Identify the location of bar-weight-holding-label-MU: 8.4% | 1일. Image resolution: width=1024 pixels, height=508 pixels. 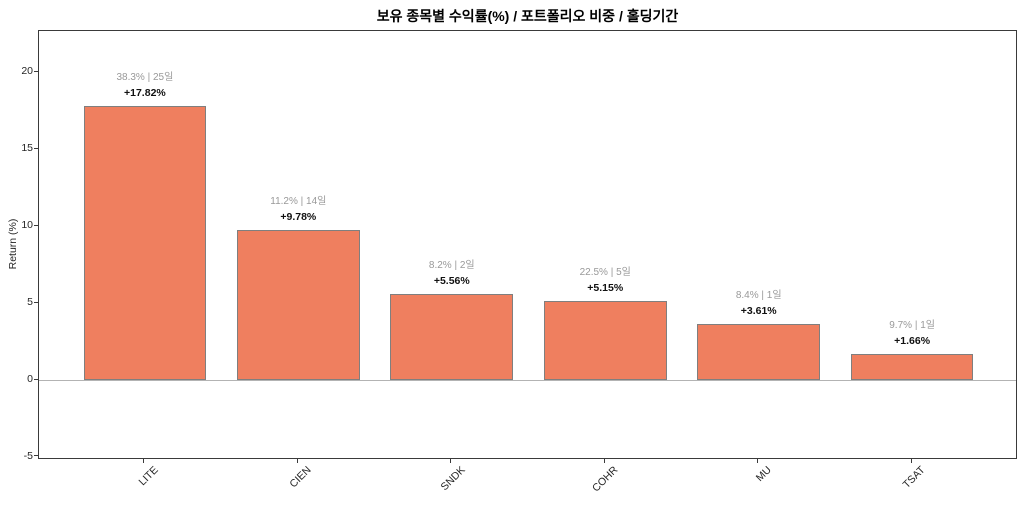
(758, 296).